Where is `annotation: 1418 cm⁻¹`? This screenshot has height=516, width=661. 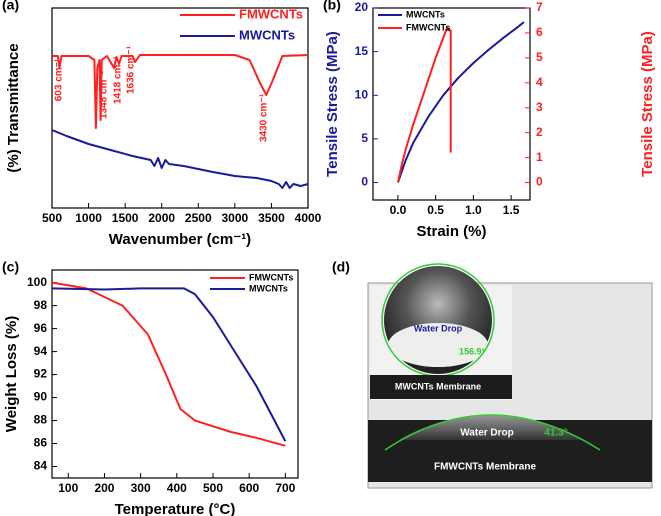
annotation: 1418 cm⁻¹ is located at coordinates (118, 79).